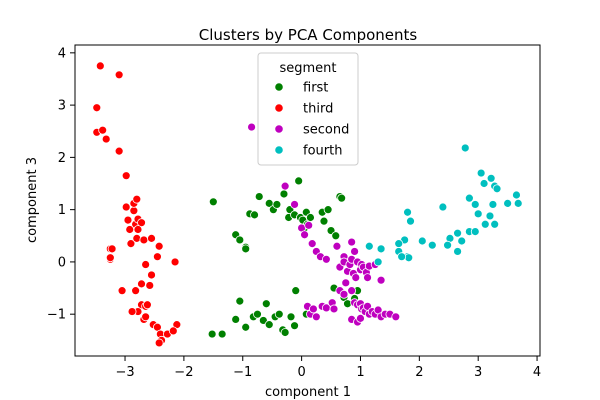  What do you see at coordinates (279, 108) in the screenshot?
I see `legend-marker-third` at bounding box center [279, 108].